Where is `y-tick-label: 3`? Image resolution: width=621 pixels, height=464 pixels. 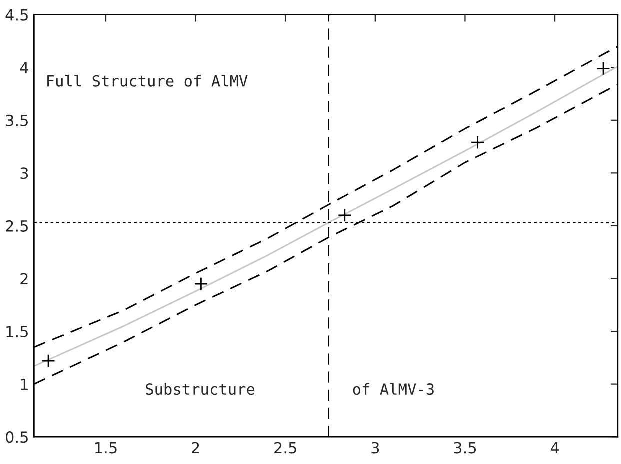
y-tick-label: 3 is located at coordinates (24, 174).